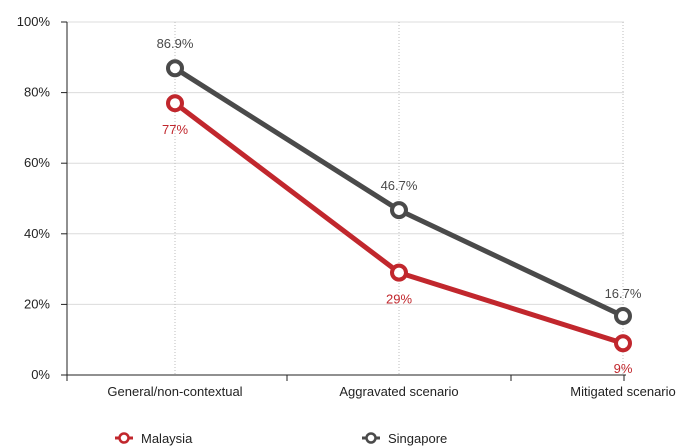  I want to click on y-tick-label: 100%, so click(34, 21).